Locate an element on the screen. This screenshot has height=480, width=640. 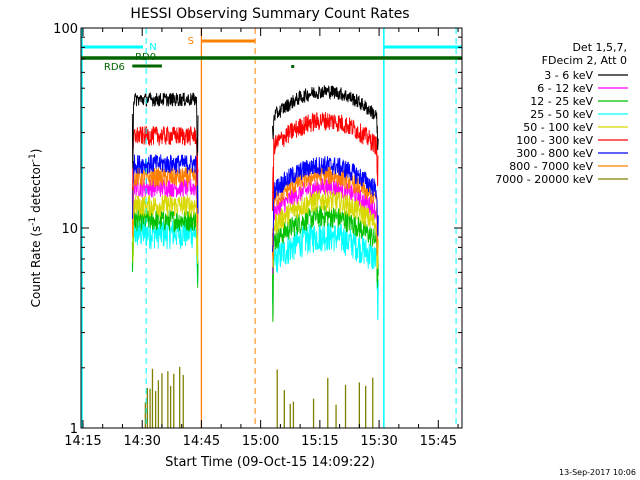
y-axis-label-main: Count Rate (s is located at coordinates (36, 267).